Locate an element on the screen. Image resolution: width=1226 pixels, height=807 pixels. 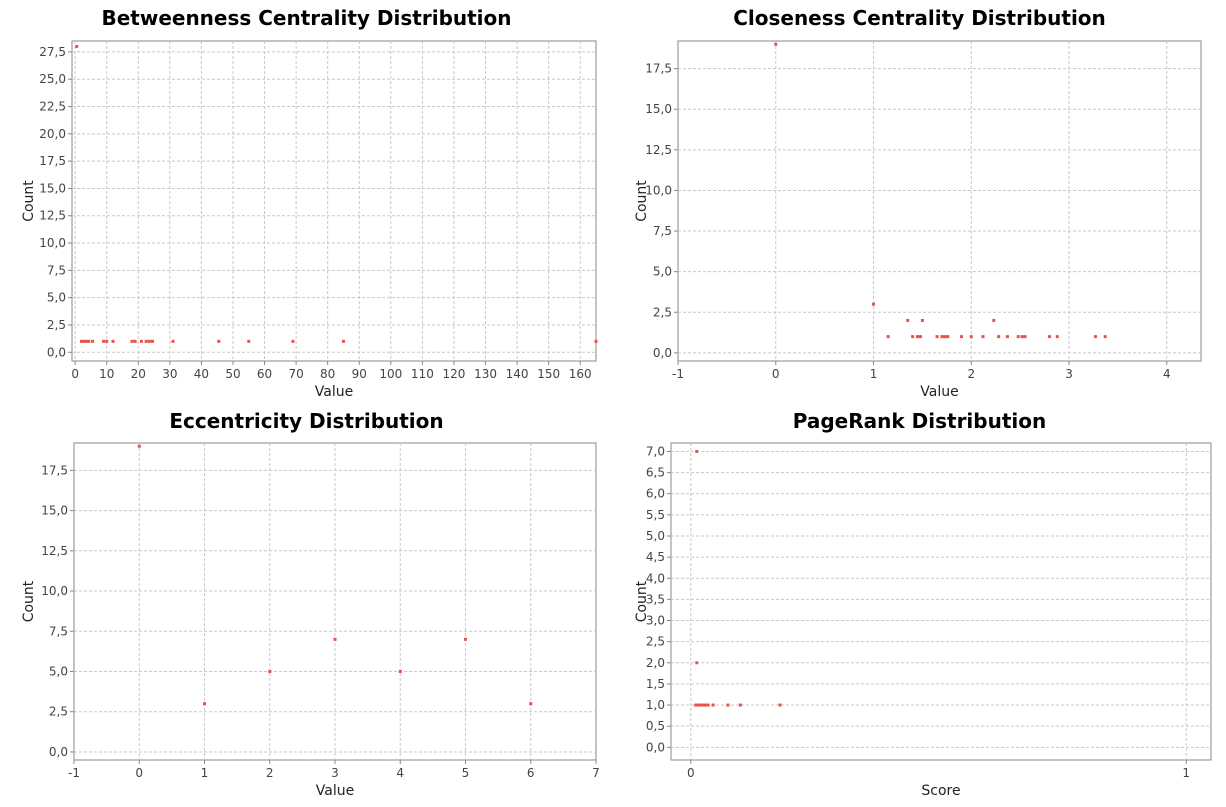
y-tick-label: 6,5 is located at coordinates (655, 473).